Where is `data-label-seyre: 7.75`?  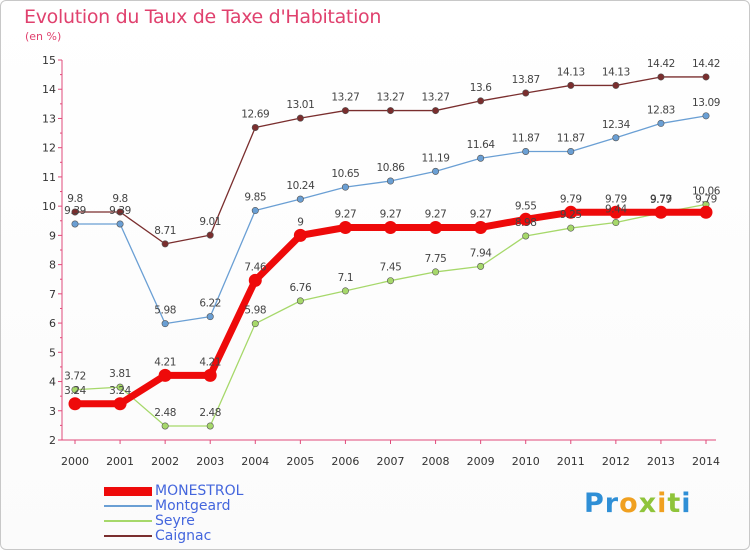
data-label-seyre: 7.75 is located at coordinates (436, 259).